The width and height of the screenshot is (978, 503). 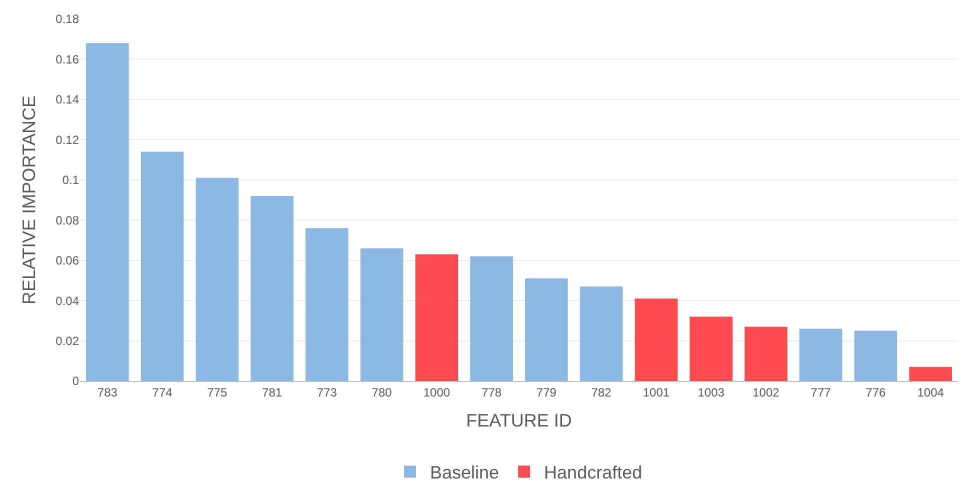 What do you see at coordinates (68, 139) in the screenshot?
I see `y-tick-label: 0.12` at bounding box center [68, 139].